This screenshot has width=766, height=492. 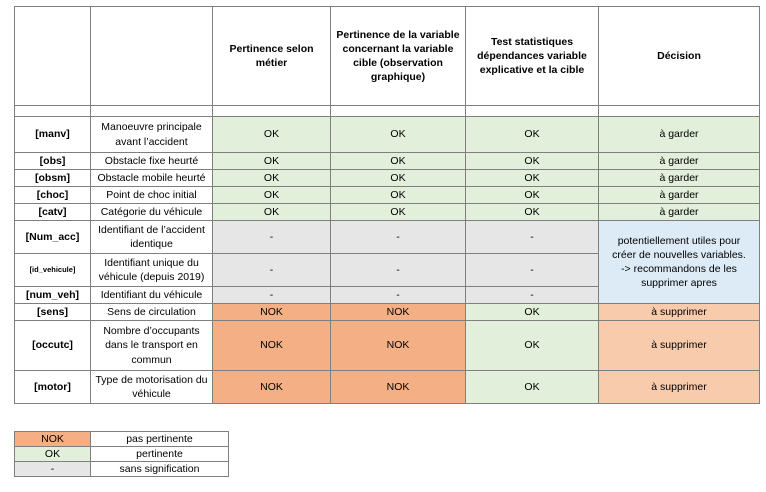 What do you see at coordinates (151, 134) in the screenshot?
I see `var-description: Manoeuvre principale avant l’accident` at bounding box center [151, 134].